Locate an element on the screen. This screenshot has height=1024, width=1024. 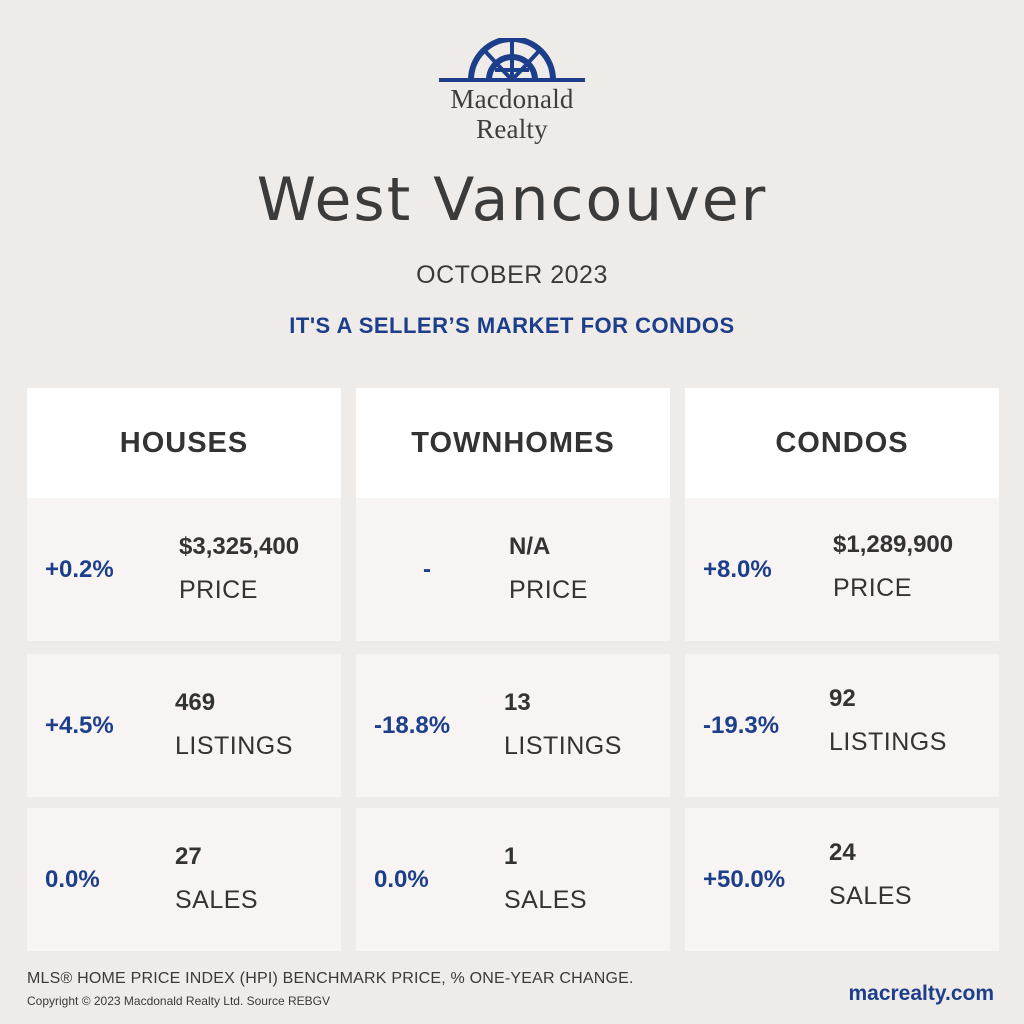
sunrise-compass-logo-icon is located at coordinates (512, 60).